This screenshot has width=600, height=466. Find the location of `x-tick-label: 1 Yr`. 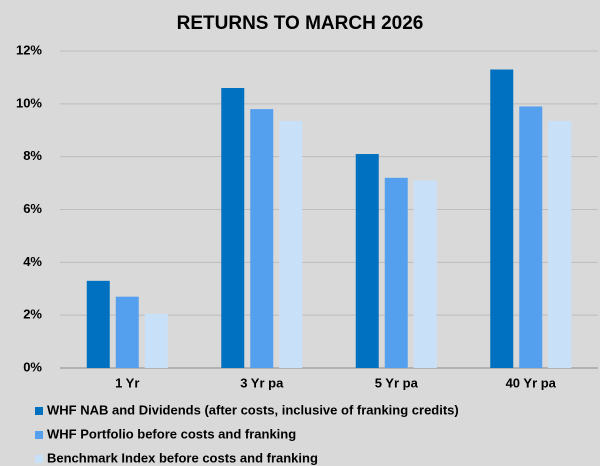

x-tick-label: 1 Yr is located at coordinates (127, 382).